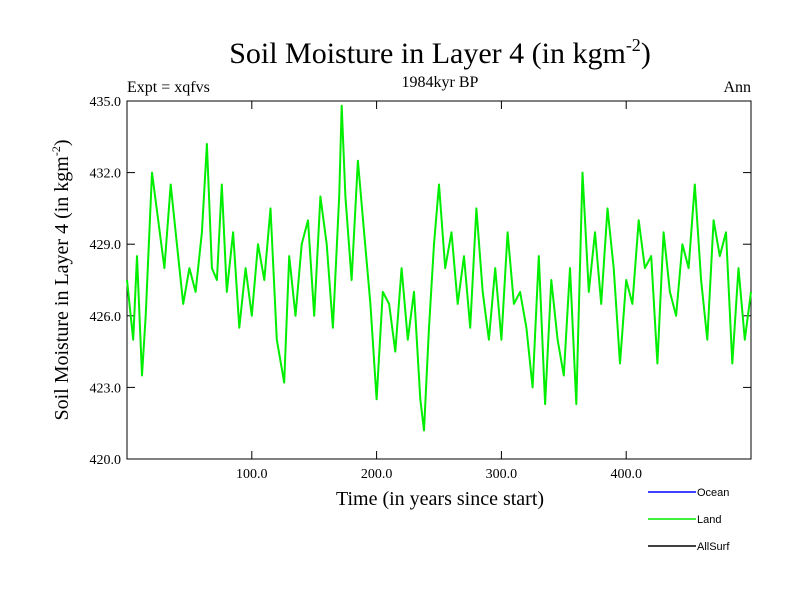 The height and width of the screenshot is (600, 800). I want to click on legend-label-land: Land, so click(709, 520).